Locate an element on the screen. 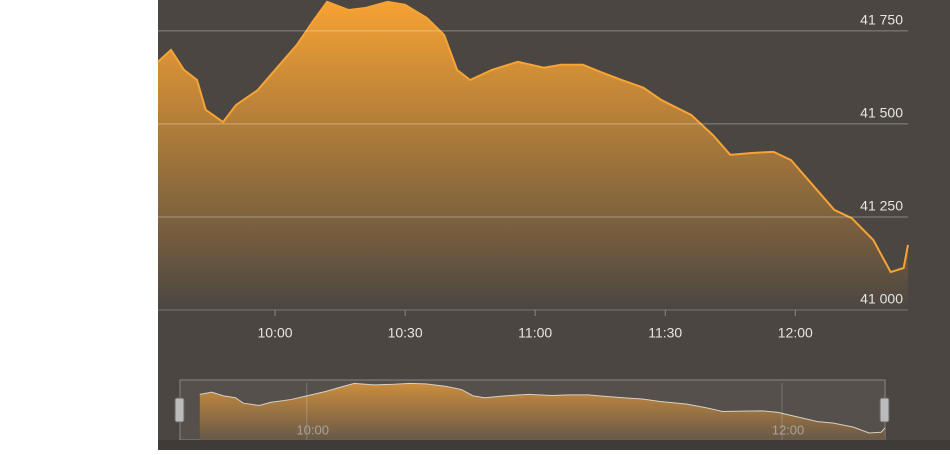  x-tick-label: 10:00 is located at coordinates (275, 333).